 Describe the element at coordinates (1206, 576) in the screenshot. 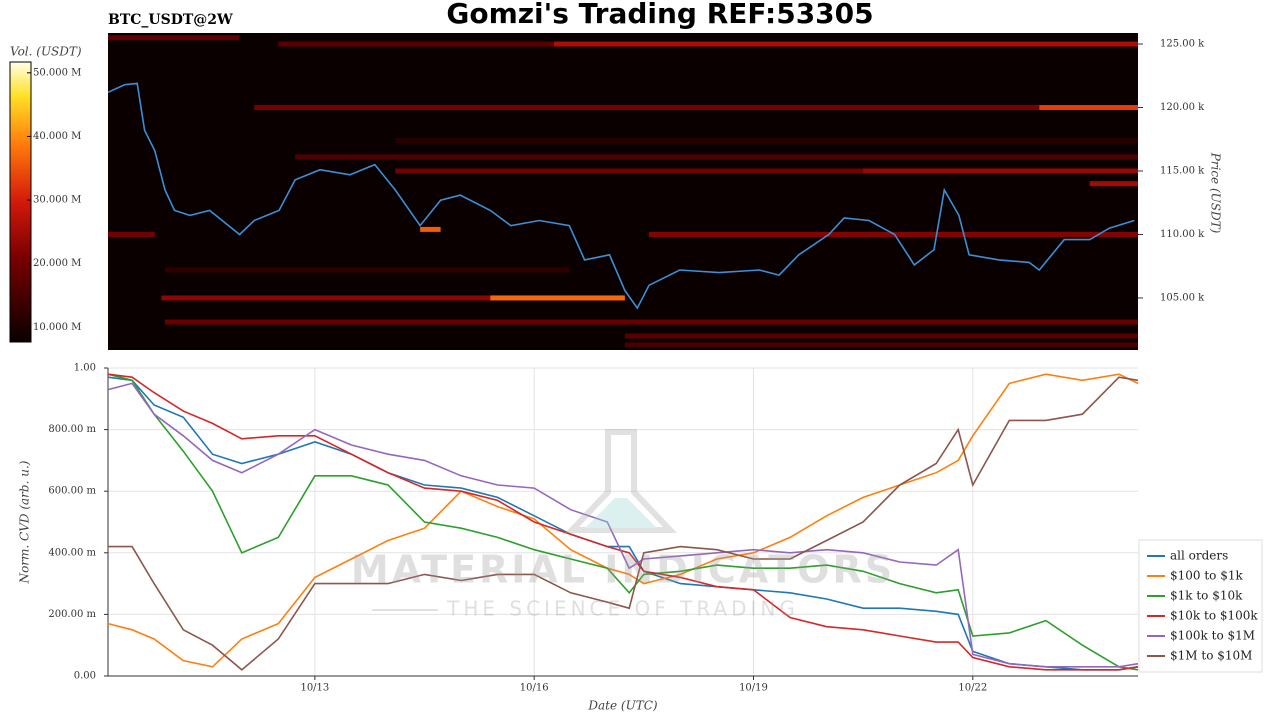

I see `legend-label: $100 to $1k` at that location.